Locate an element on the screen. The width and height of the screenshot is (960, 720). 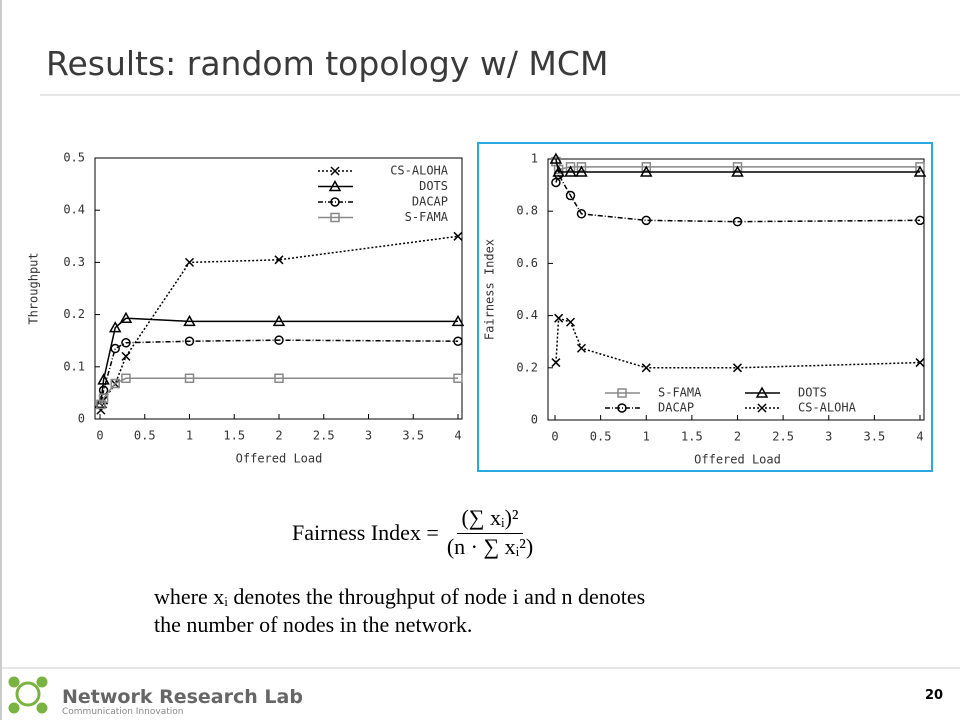
y-tick-label: 0.3 is located at coordinates (74, 262).